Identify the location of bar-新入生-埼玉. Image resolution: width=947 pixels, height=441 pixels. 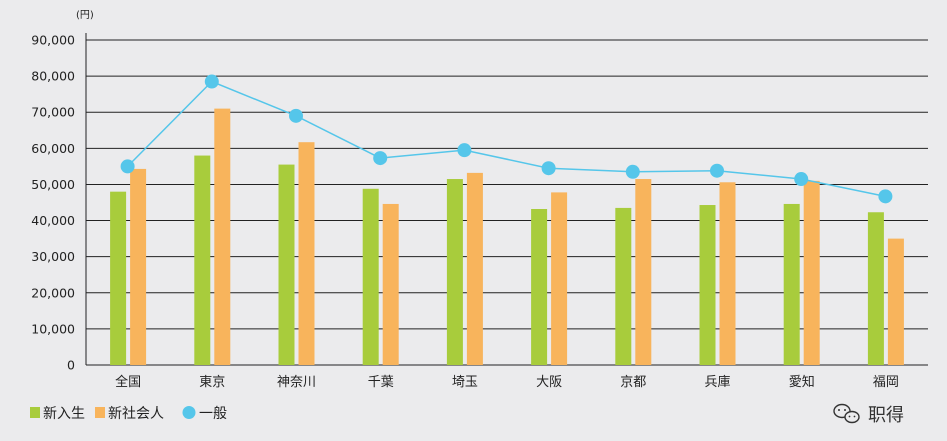
(454, 272).